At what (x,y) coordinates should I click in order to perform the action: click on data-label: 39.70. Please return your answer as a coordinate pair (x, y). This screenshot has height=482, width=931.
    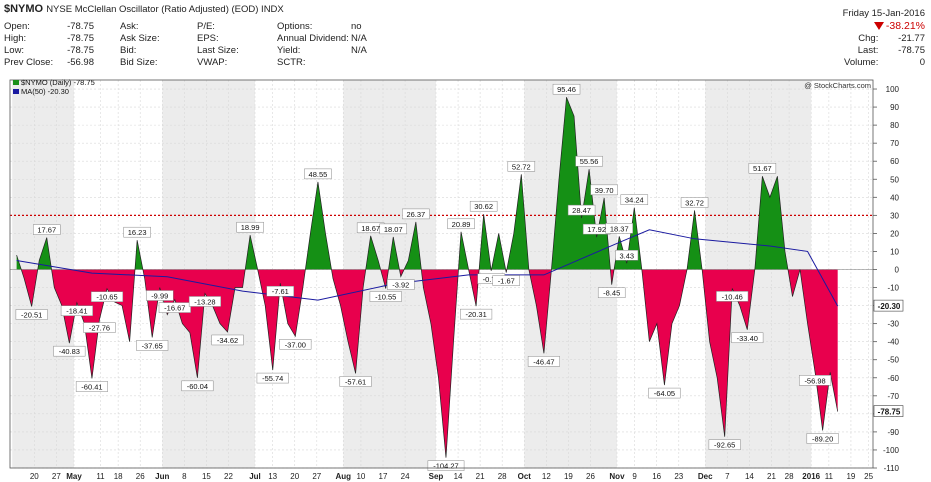
    Looking at the image, I should click on (604, 190).